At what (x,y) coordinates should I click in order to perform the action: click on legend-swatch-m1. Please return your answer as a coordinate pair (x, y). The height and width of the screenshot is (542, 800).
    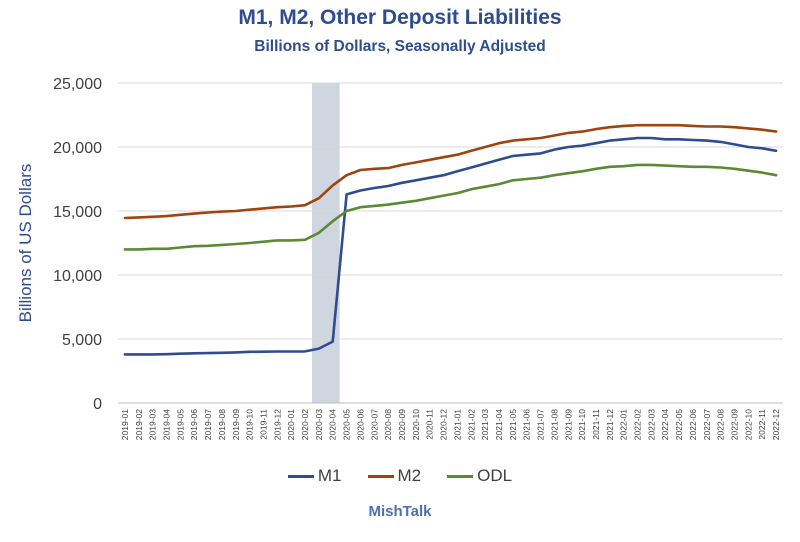
    Looking at the image, I should click on (300, 476).